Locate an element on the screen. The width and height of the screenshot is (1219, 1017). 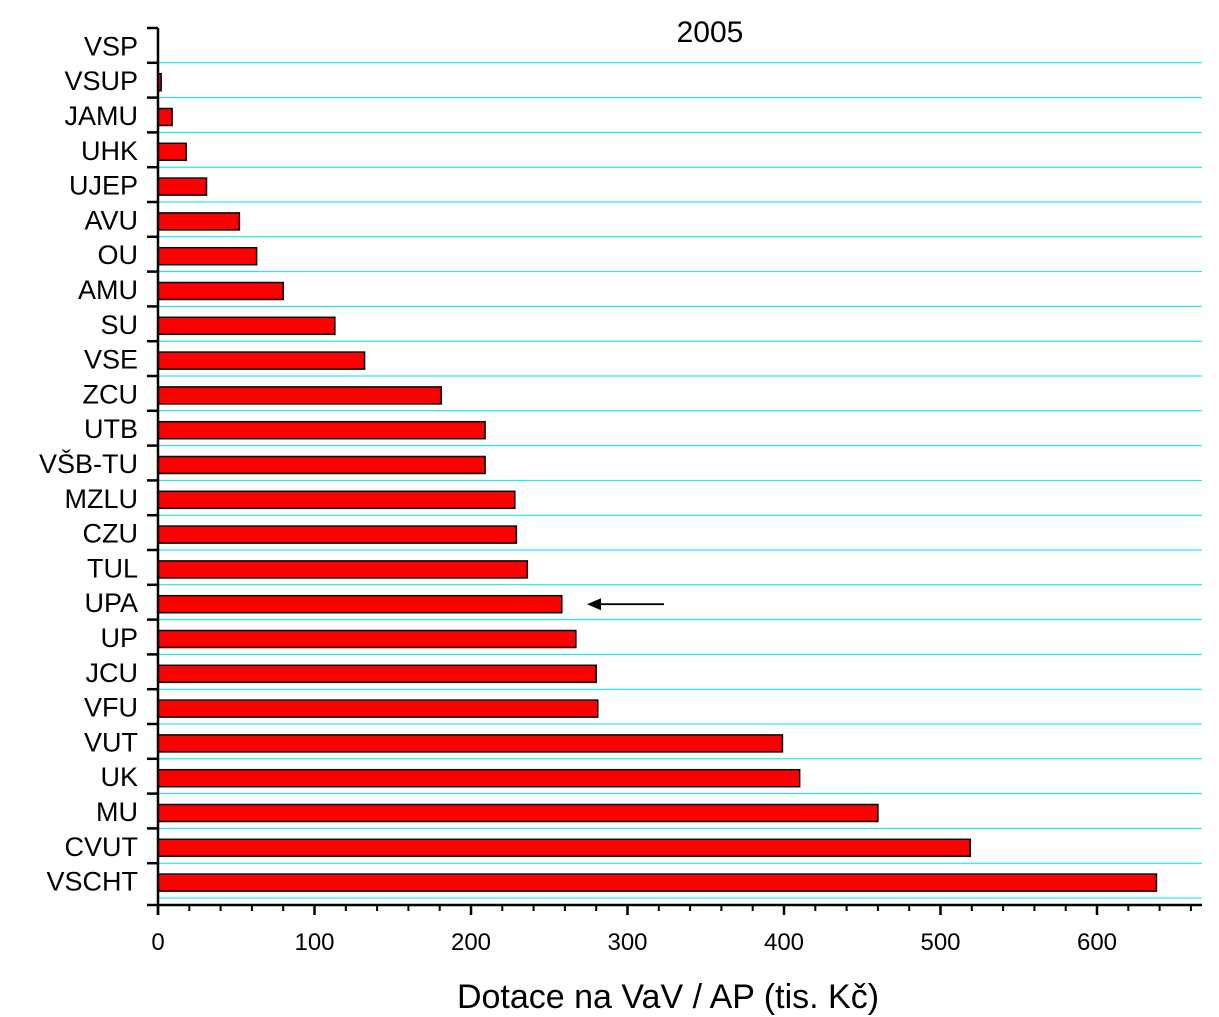
x-tick-label: 100 is located at coordinates (314, 942).